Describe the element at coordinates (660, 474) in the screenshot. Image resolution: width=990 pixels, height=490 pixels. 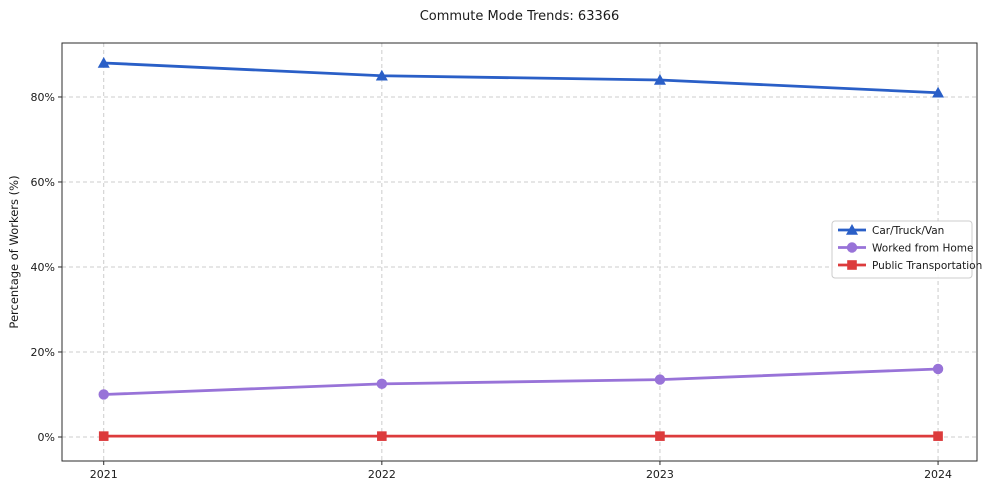
I see `x-tick-label: 2023` at that location.